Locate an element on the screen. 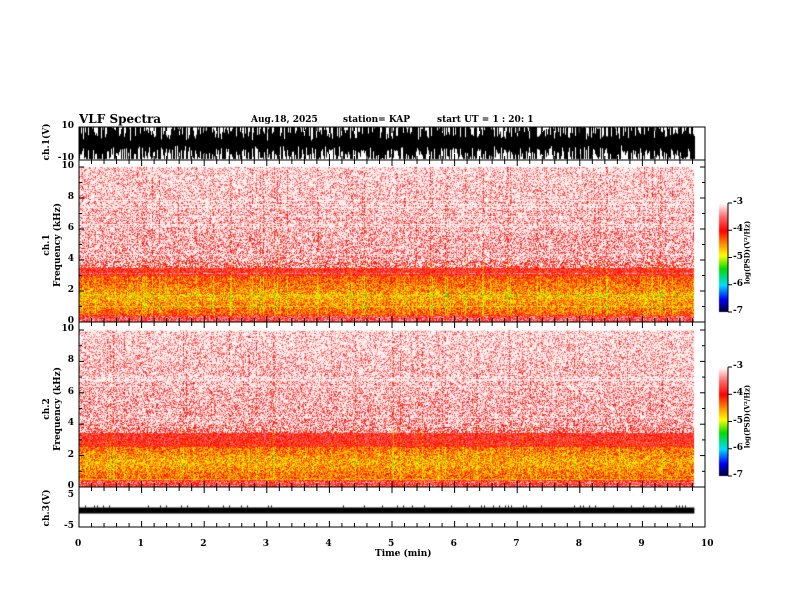  ylabel-line1: ch.1 is located at coordinates (47, 245).